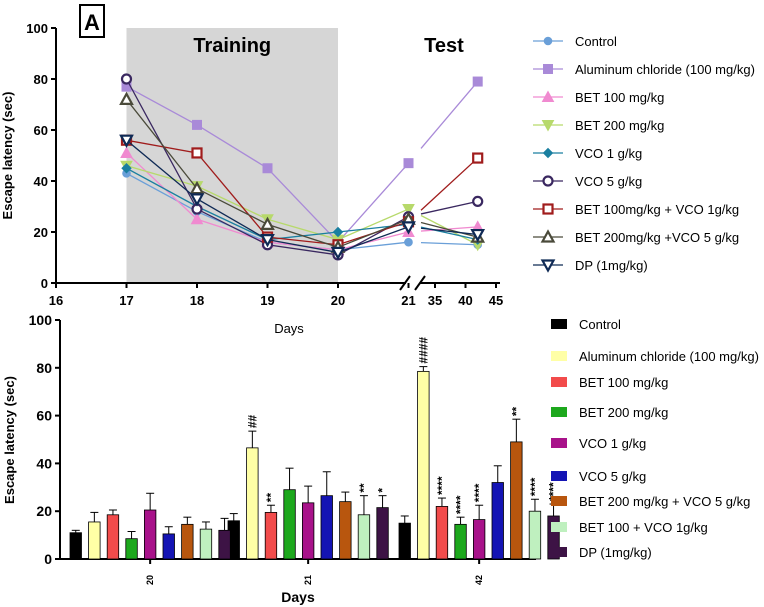 The height and width of the screenshot is (607, 764). What do you see at coordinates (44, 283) in the screenshot?
I see `line-y-tick-label: 0` at bounding box center [44, 283].